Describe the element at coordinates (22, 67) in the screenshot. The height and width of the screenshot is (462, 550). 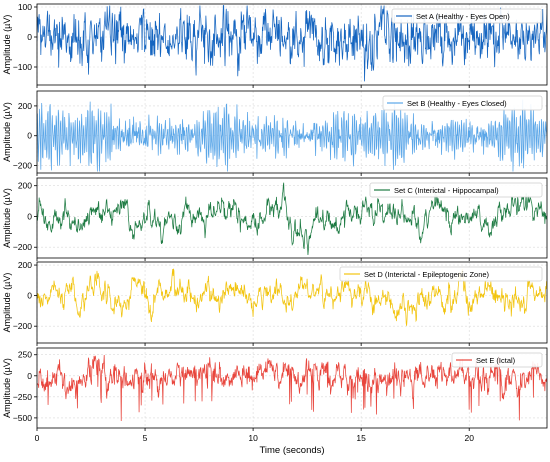
I see `y-tick-label: −100` at that location.